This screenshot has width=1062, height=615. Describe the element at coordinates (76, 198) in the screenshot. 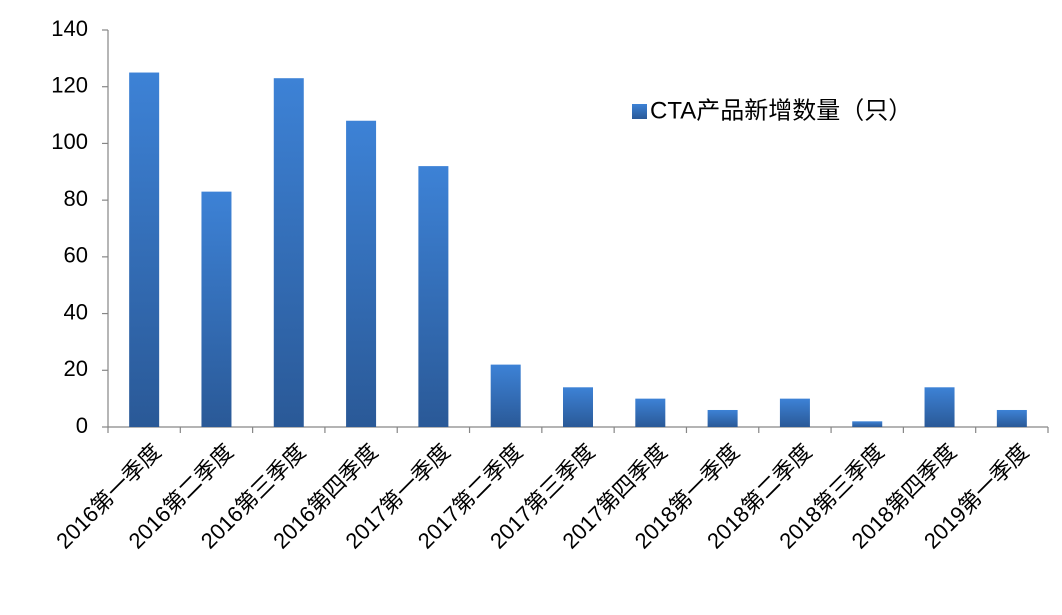

I see `y-tick-label: 80` at that location.